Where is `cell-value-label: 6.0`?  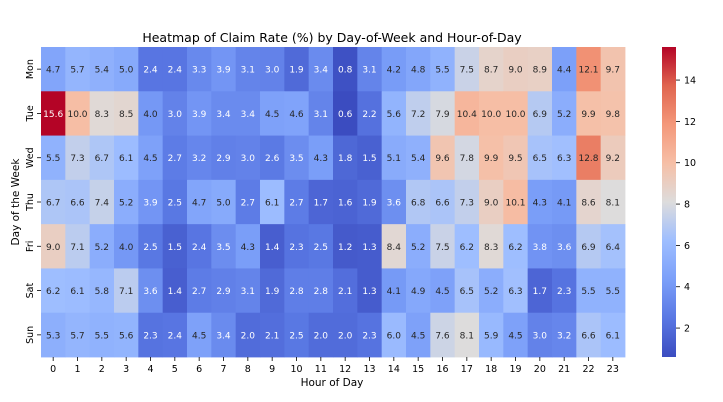
cell-value-label: 6.0 is located at coordinates (394, 336).